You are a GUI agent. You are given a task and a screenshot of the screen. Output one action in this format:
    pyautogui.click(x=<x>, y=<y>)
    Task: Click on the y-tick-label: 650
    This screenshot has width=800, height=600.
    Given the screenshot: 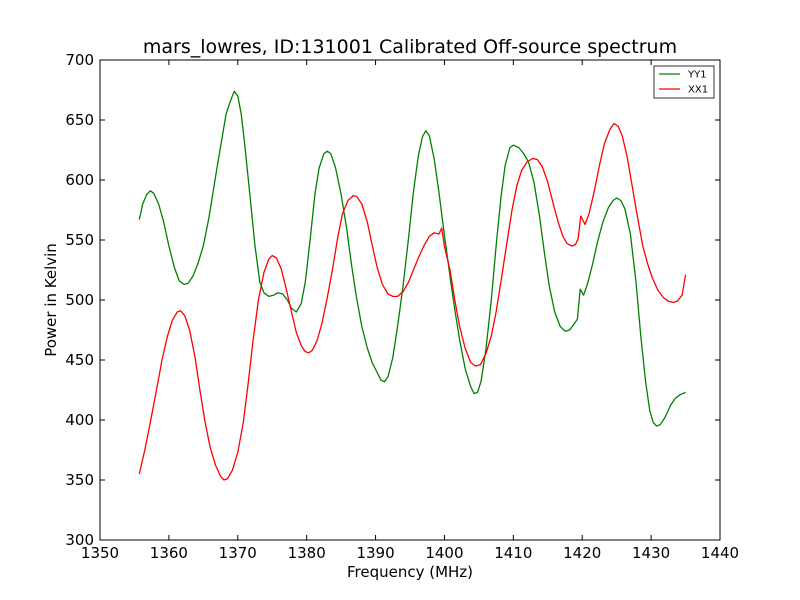 What is the action you would take?
    pyautogui.click(x=79, y=120)
    